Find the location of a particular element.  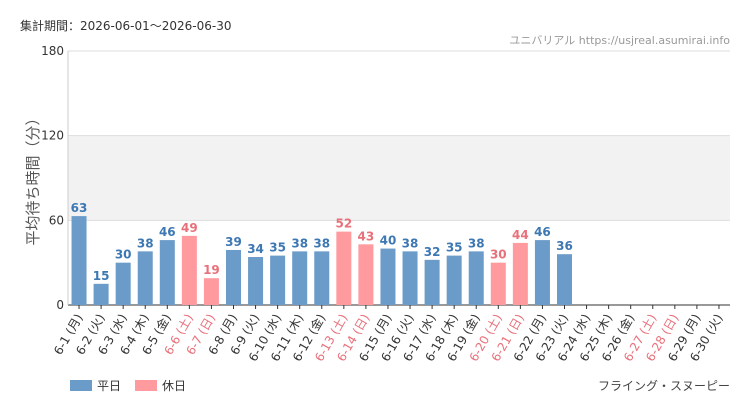

value-label: 32 is located at coordinates (432, 252).